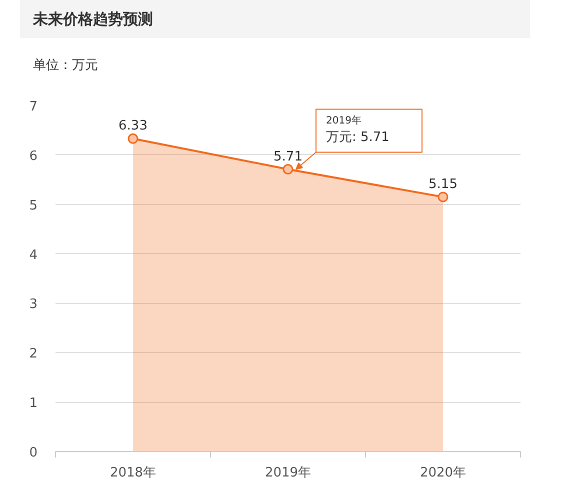 Image resolution: width=561 pixels, height=490 pixels. What do you see at coordinates (358, 137) in the screenshot?
I see `annotation: 万元: 5.71` at bounding box center [358, 137].